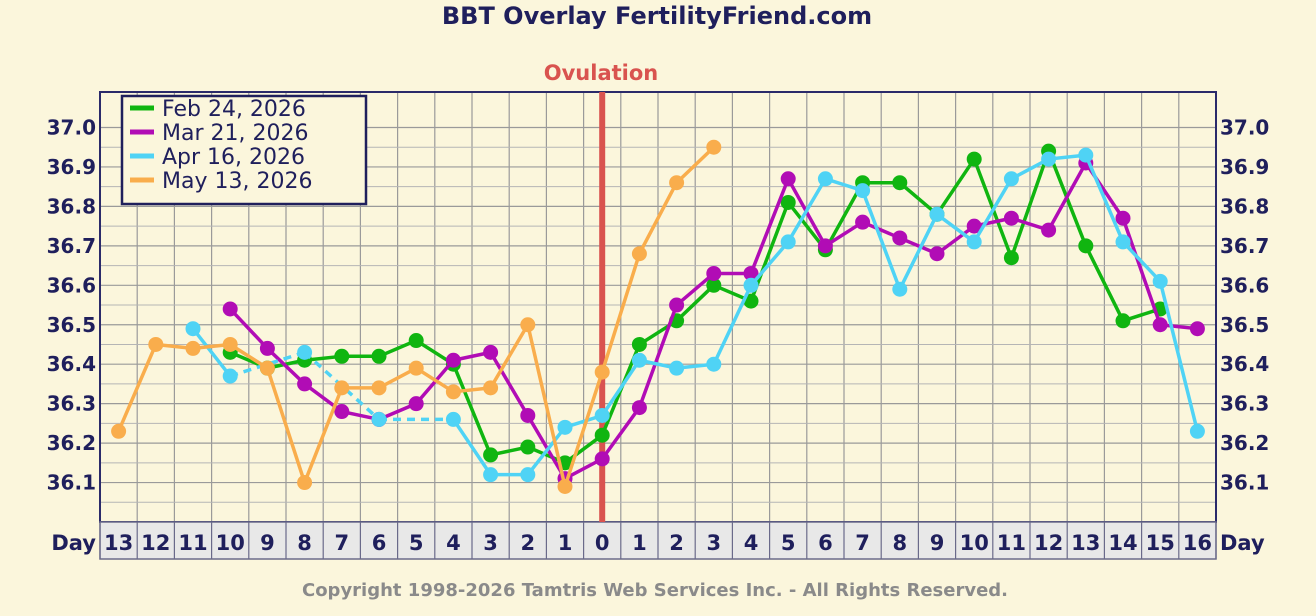 Image resolution: width=1316 pixels, height=616 pixels. I want to click on y-tick-label-right: 36.1, so click(1244, 483).